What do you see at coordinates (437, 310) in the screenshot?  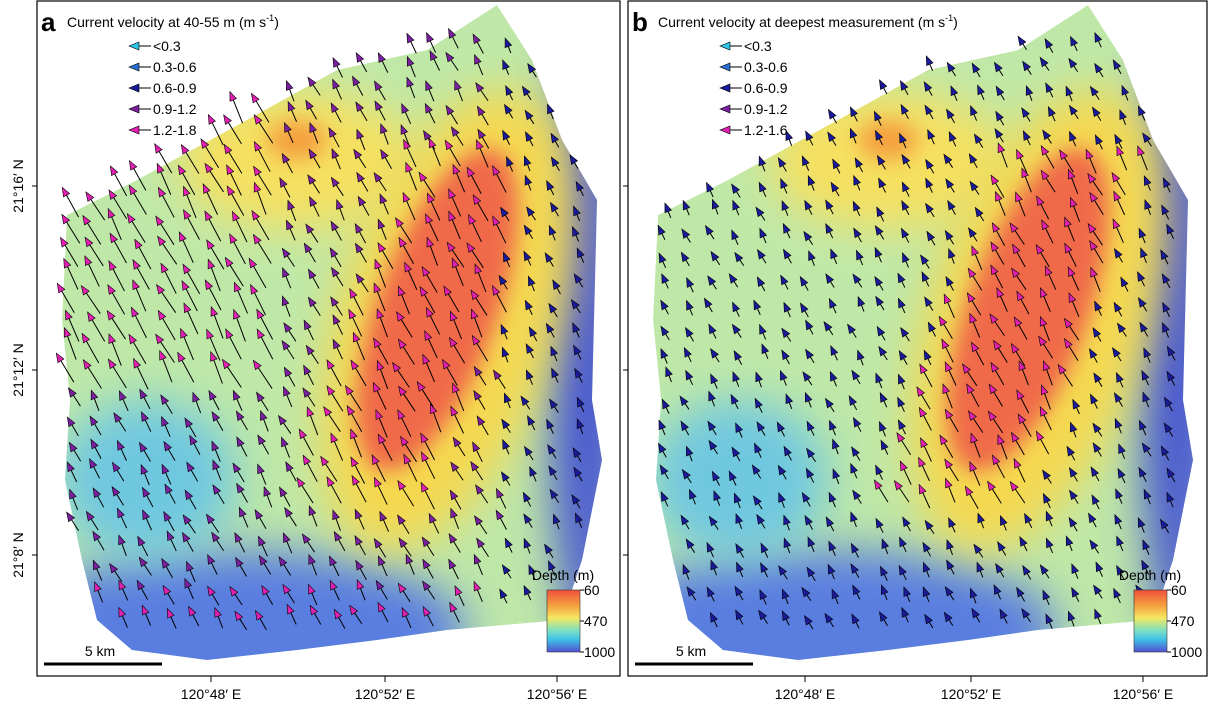 I see `ridge` at bounding box center [437, 310].